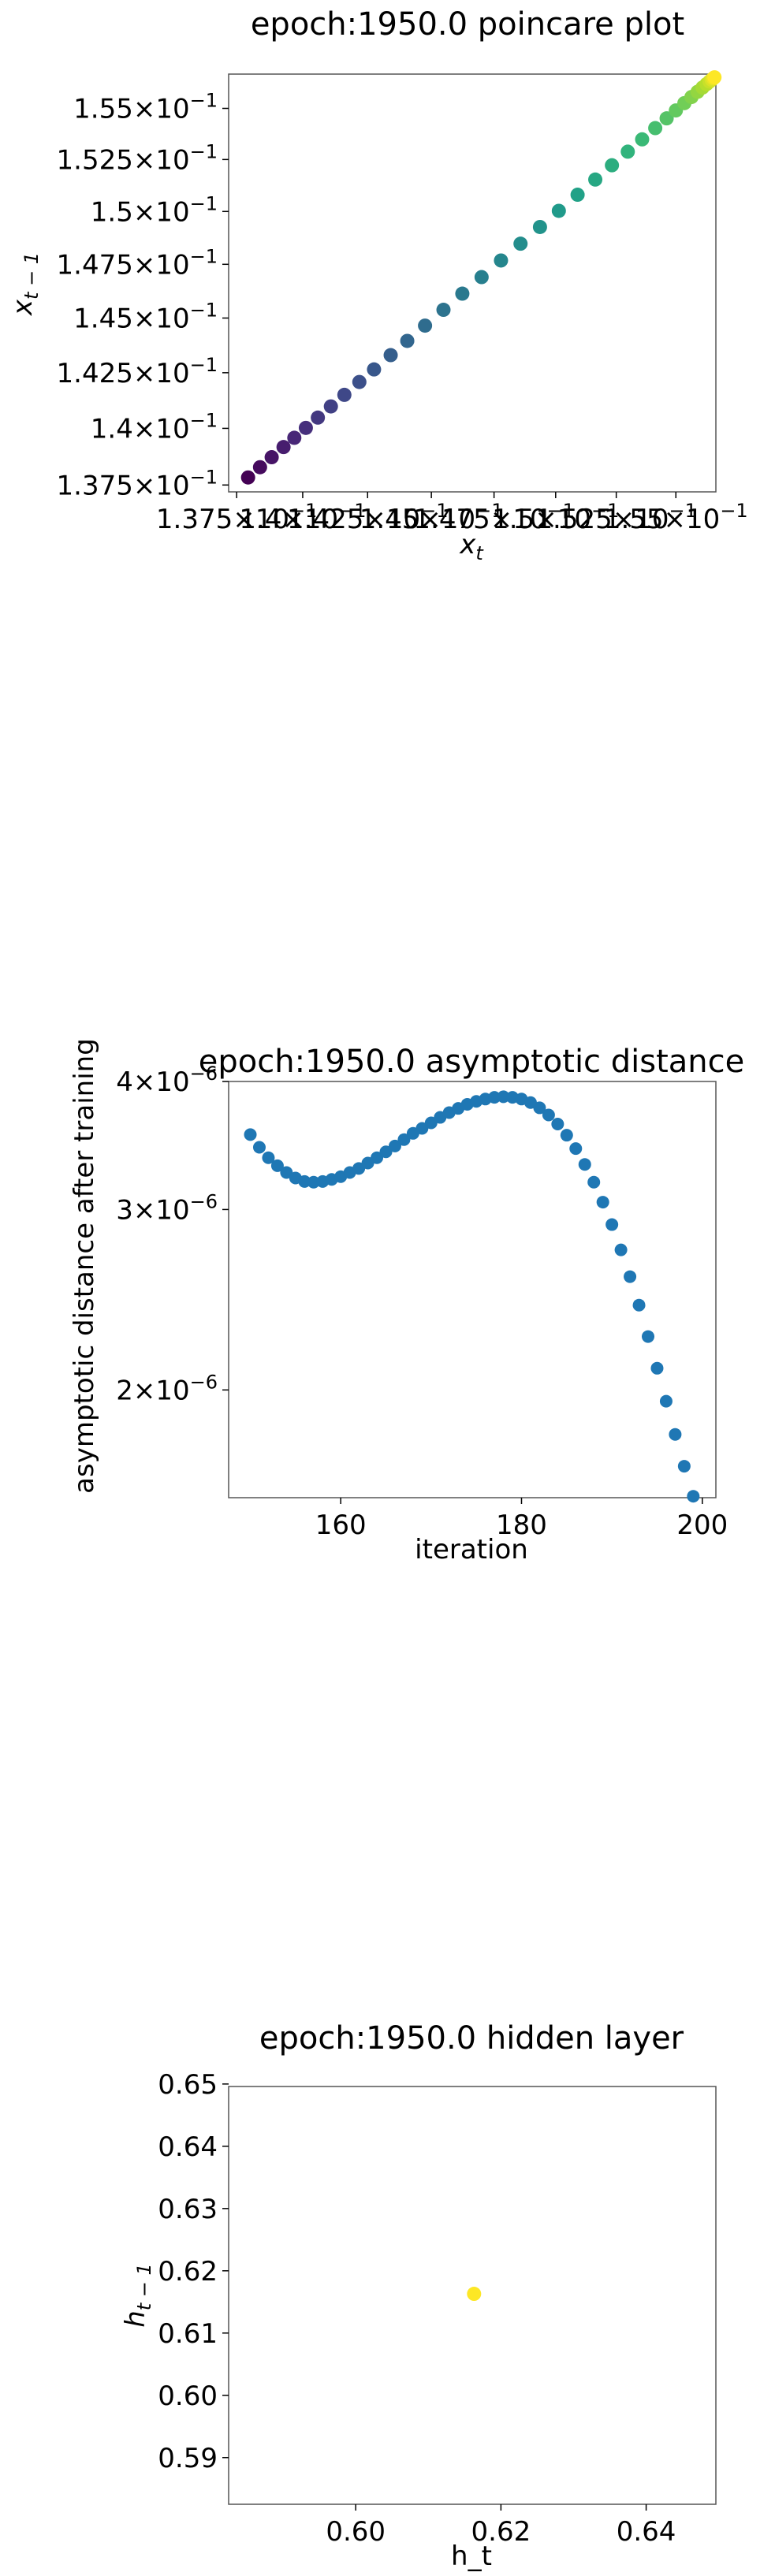 This screenshot has width=775, height=2576. What do you see at coordinates (137, 263) in the screenshot?
I see `y-tick-label: 1.475×10⁻¹` at bounding box center [137, 263].